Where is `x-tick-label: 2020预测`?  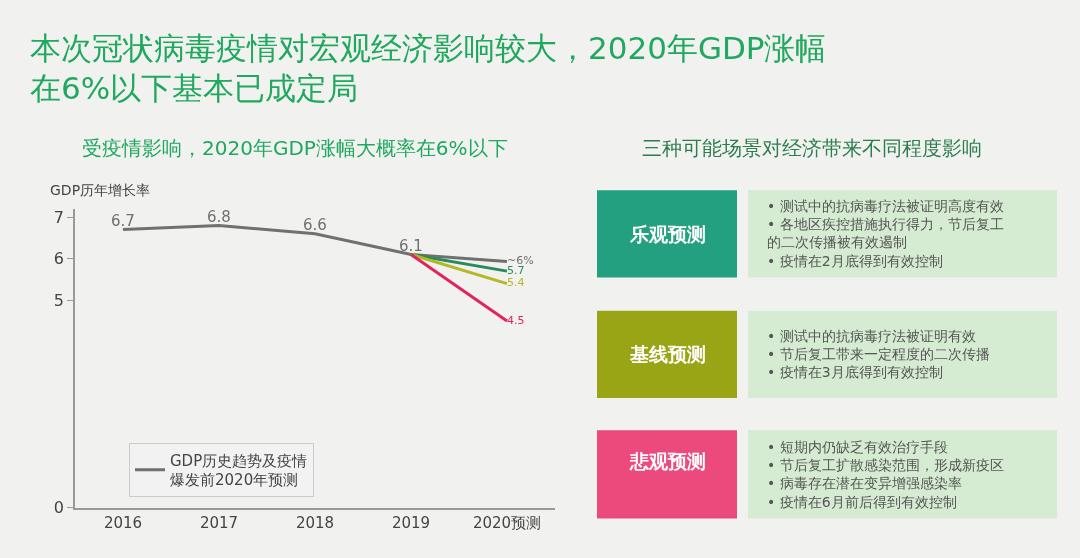
x-tick-label: 2020预测 is located at coordinates (507, 522).